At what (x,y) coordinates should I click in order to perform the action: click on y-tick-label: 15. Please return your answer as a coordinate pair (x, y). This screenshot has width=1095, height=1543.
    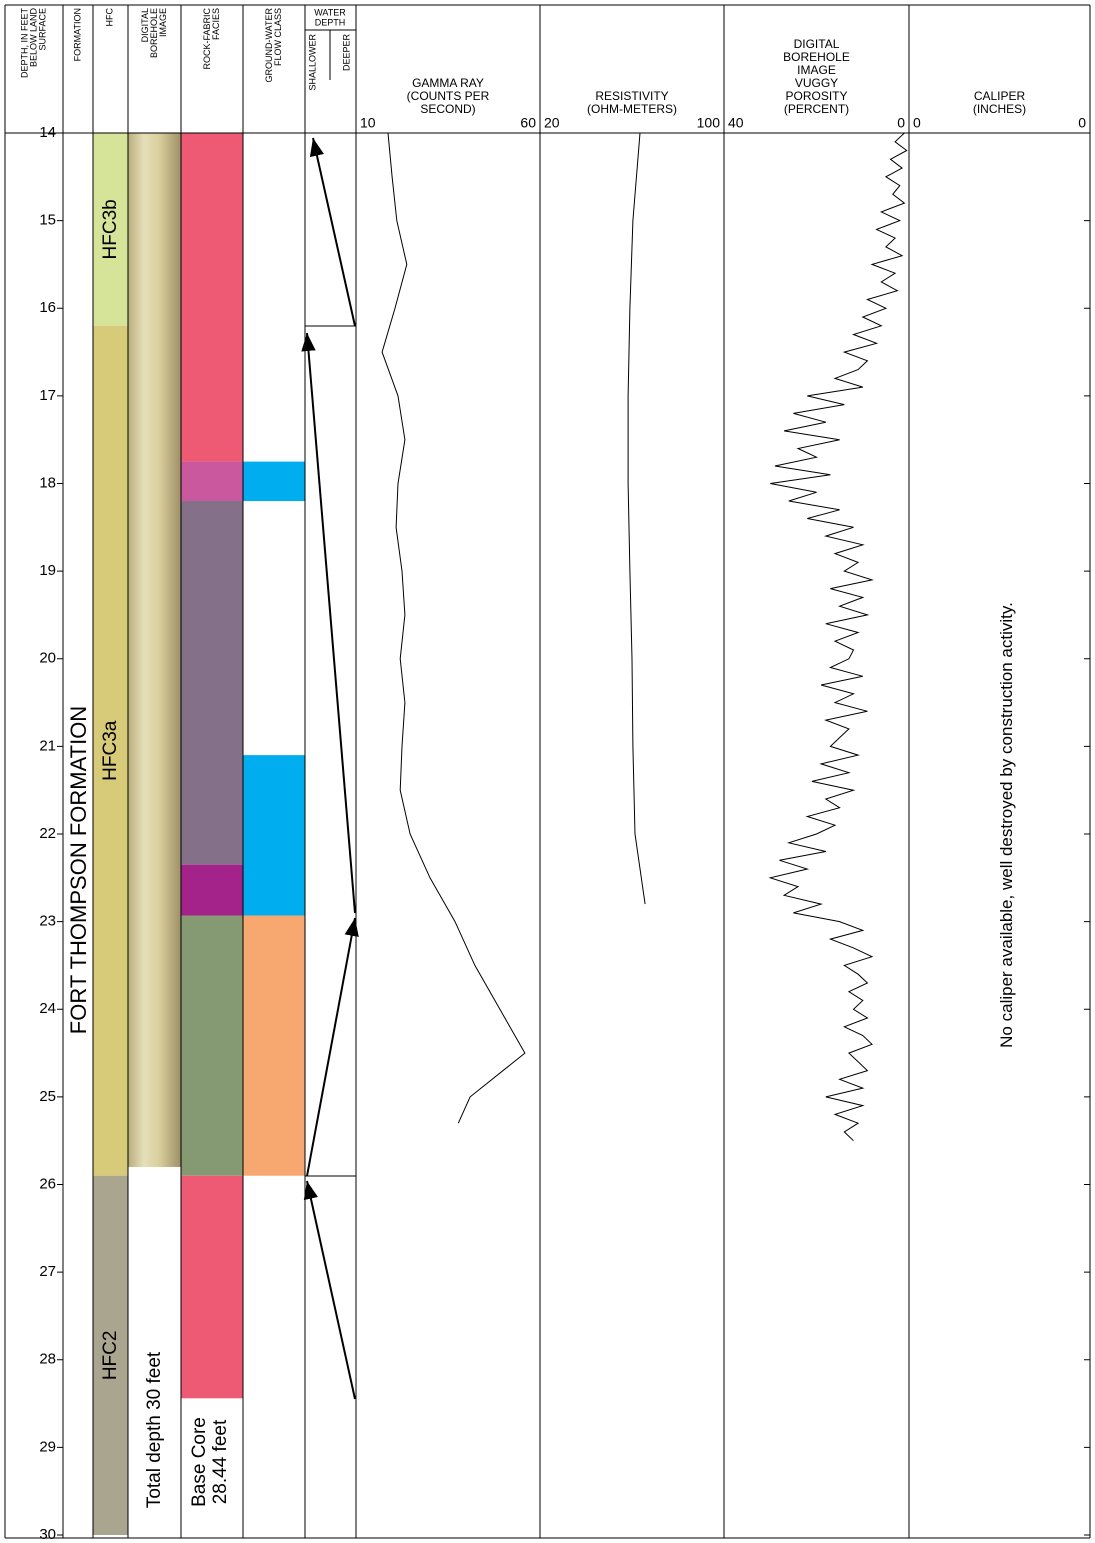
    Looking at the image, I should click on (47, 220).